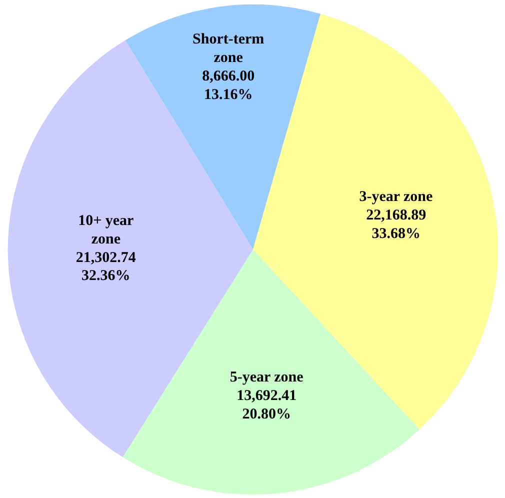 Image resolution: width=505 pixels, height=498 pixels. Describe the element at coordinates (228, 49) in the screenshot. I see `slice-label: Short-term zone` at that location.